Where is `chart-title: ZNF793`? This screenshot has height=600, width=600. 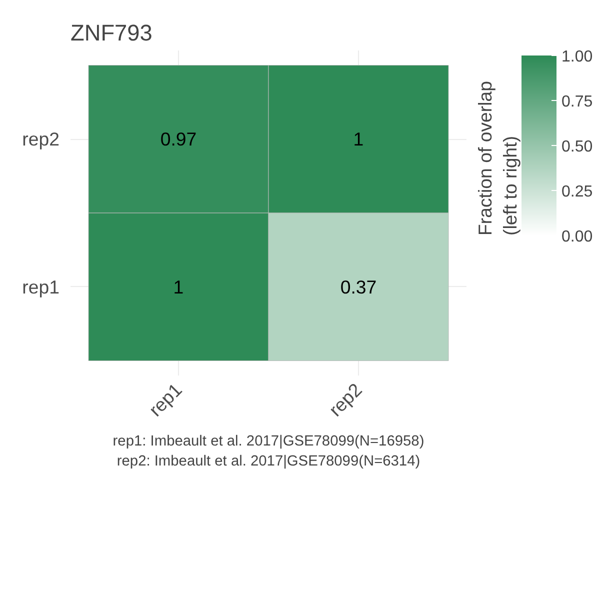
chart-title: ZNF793 is located at coordinates (111, 33).